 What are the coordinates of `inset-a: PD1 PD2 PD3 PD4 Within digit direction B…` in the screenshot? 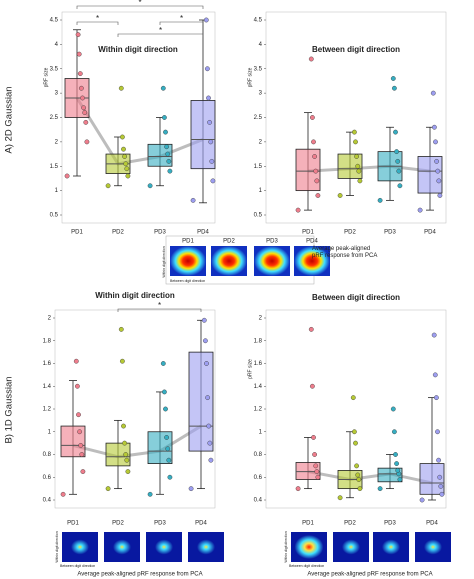 It's located at (246, 260).